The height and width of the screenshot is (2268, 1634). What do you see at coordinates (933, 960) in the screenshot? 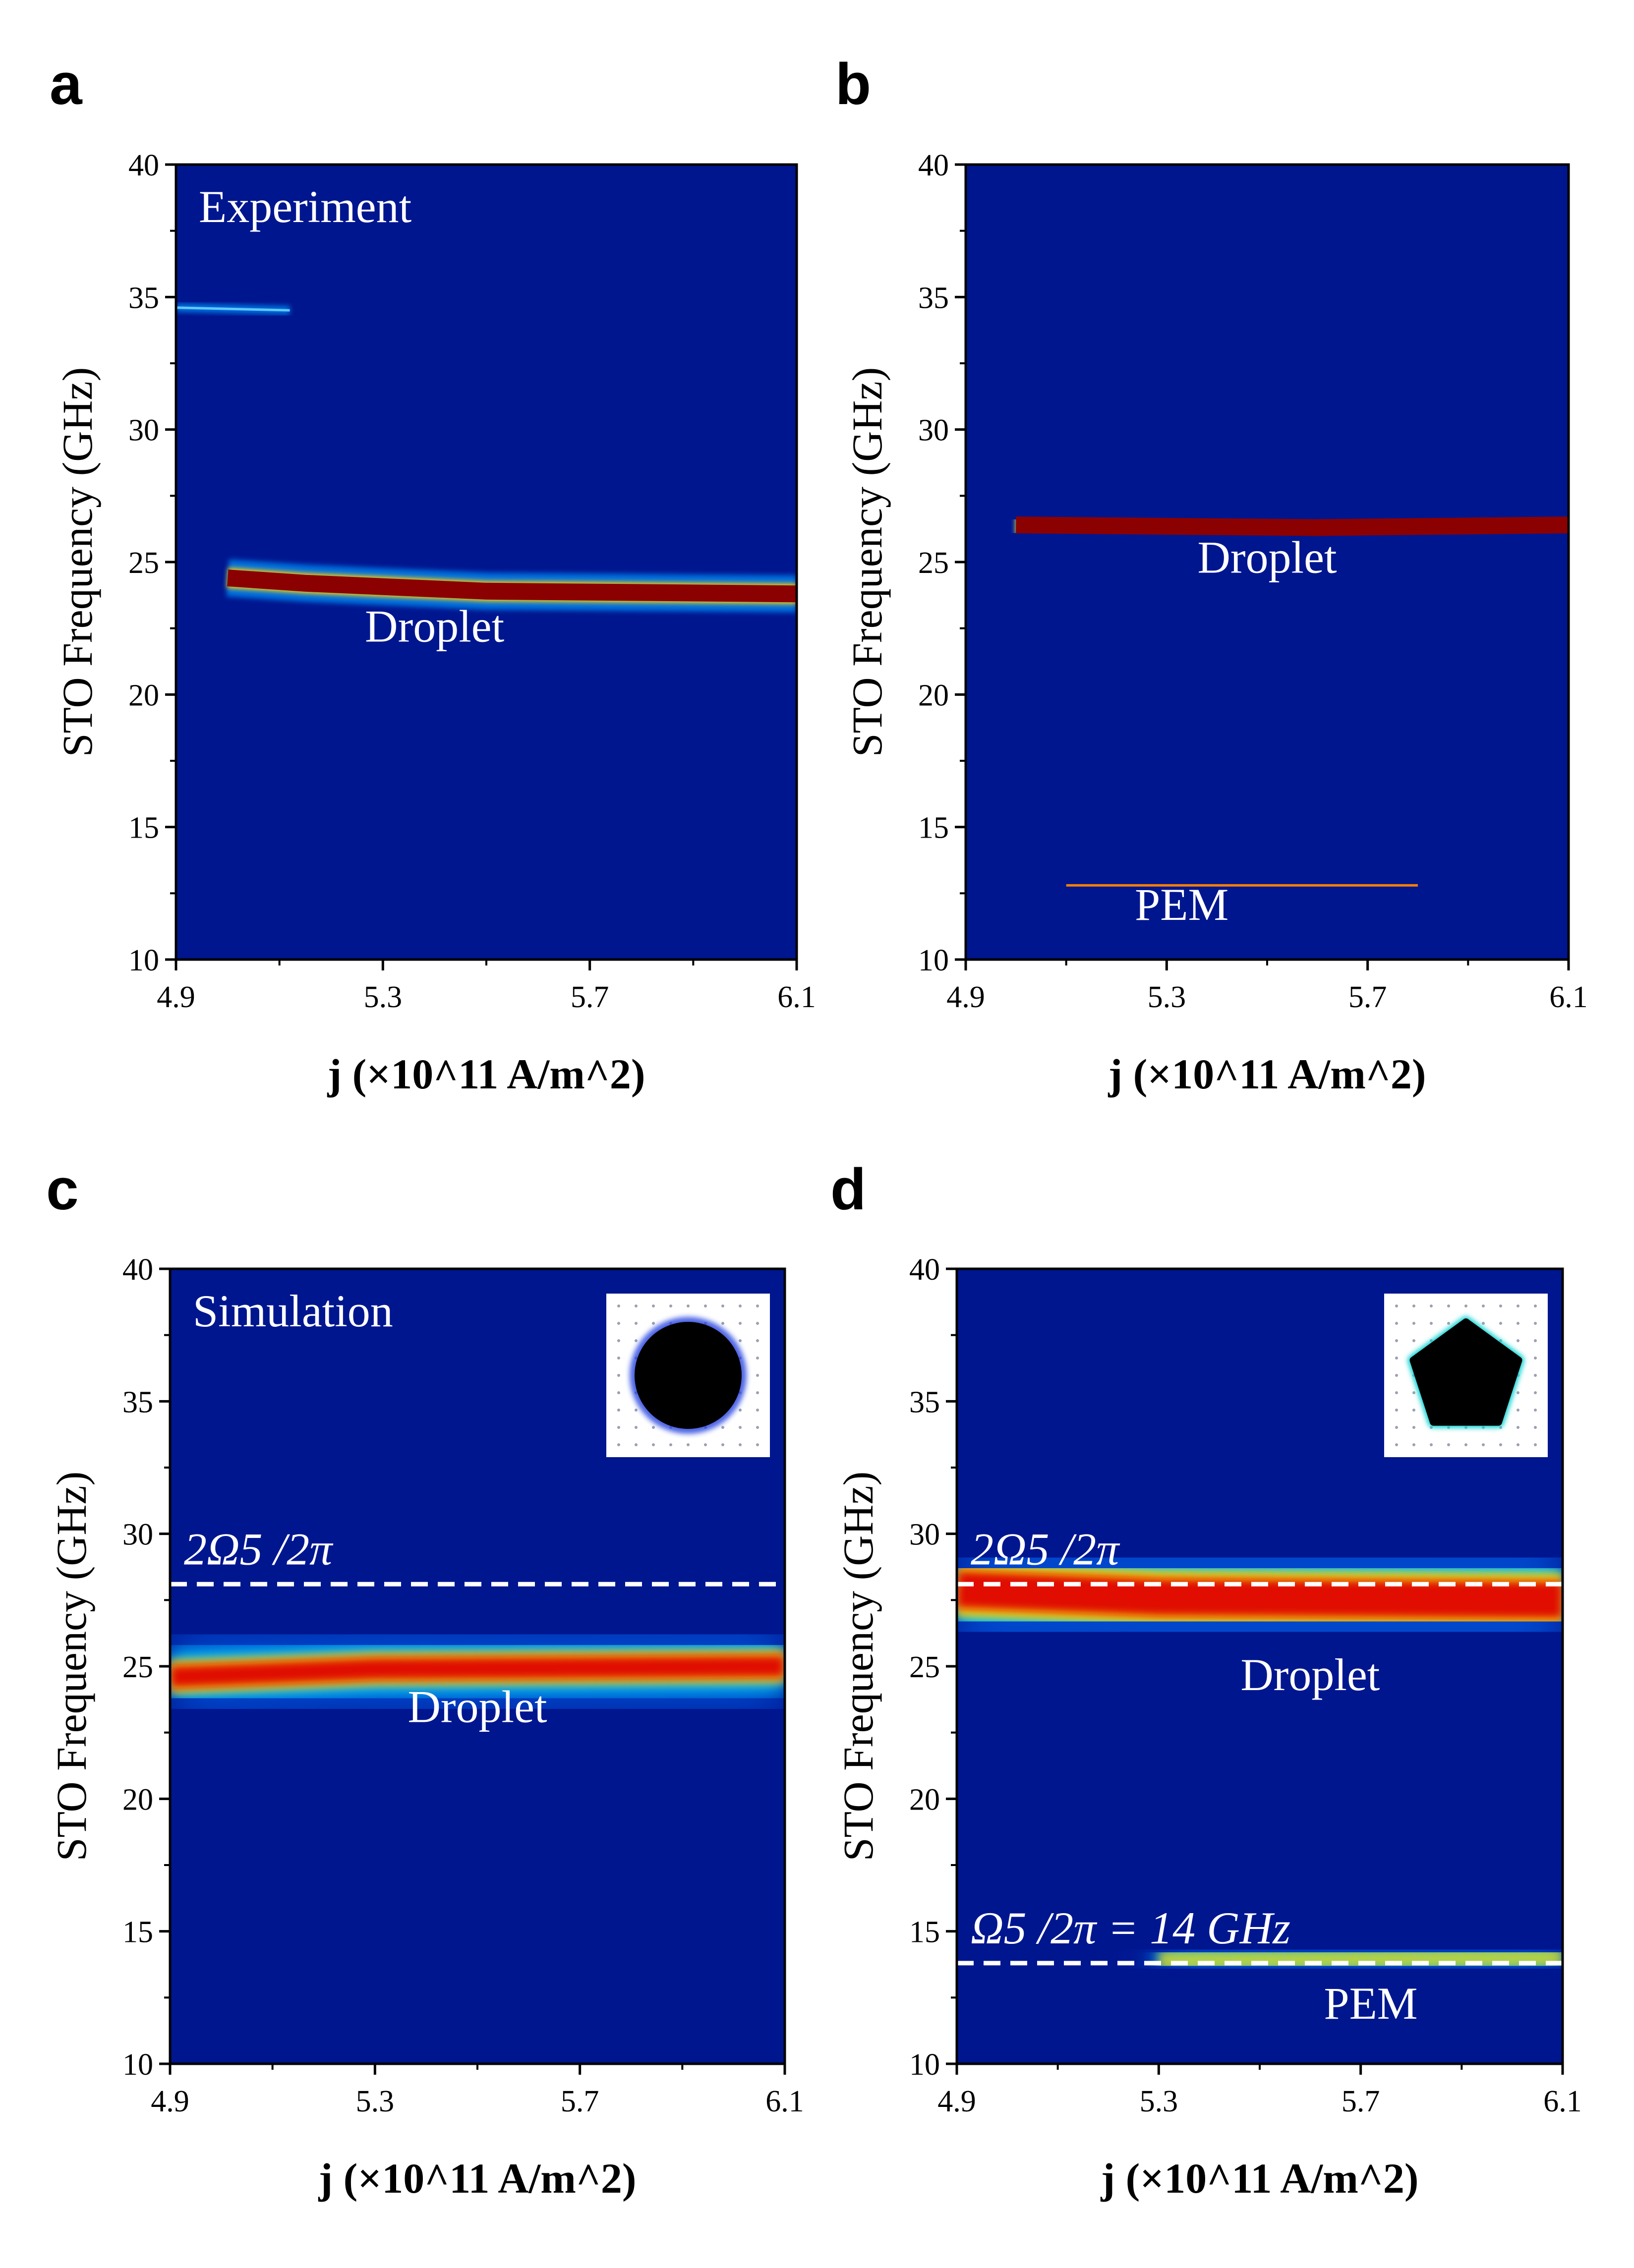
I see `y-tick-label: 10` at bounding box center [933, 960].